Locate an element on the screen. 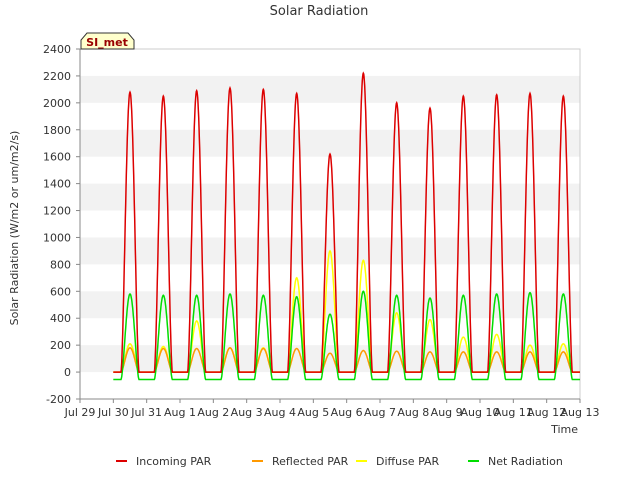 The image size is (640, 480). x-tick-label: Jul 31 is located at coordinates (146, 412).